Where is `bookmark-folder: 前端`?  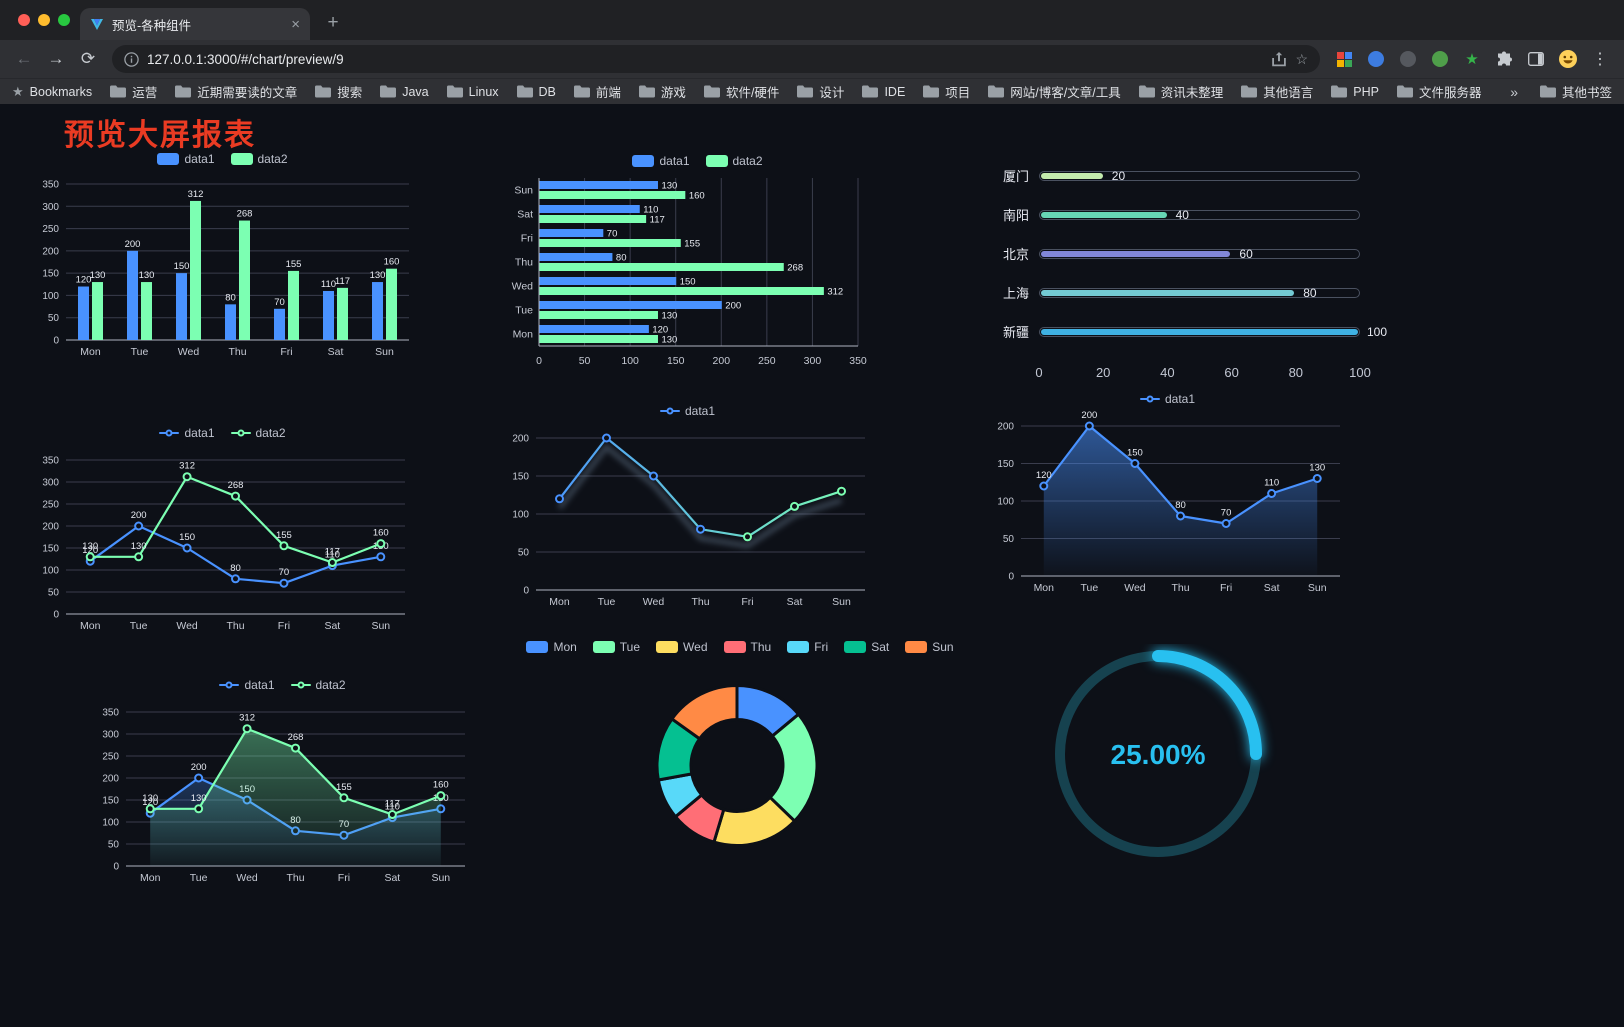 bookmark-folder: 前端 is located at coordinates (597, 91).